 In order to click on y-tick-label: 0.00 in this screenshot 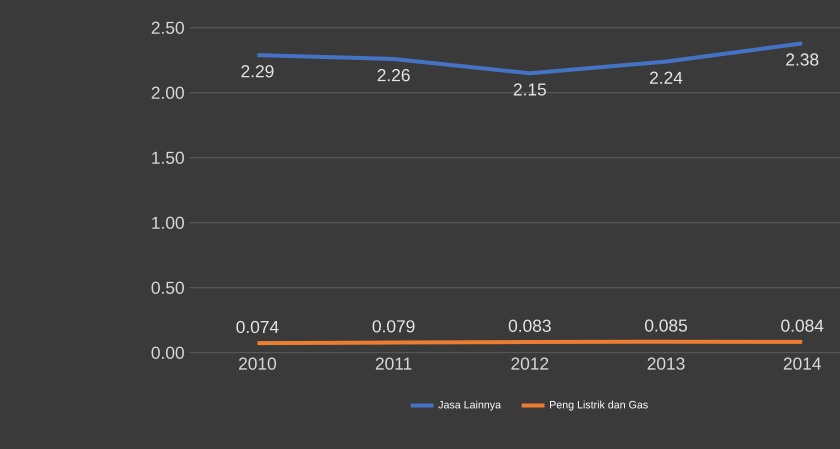, I will do `click(168, 352)`.